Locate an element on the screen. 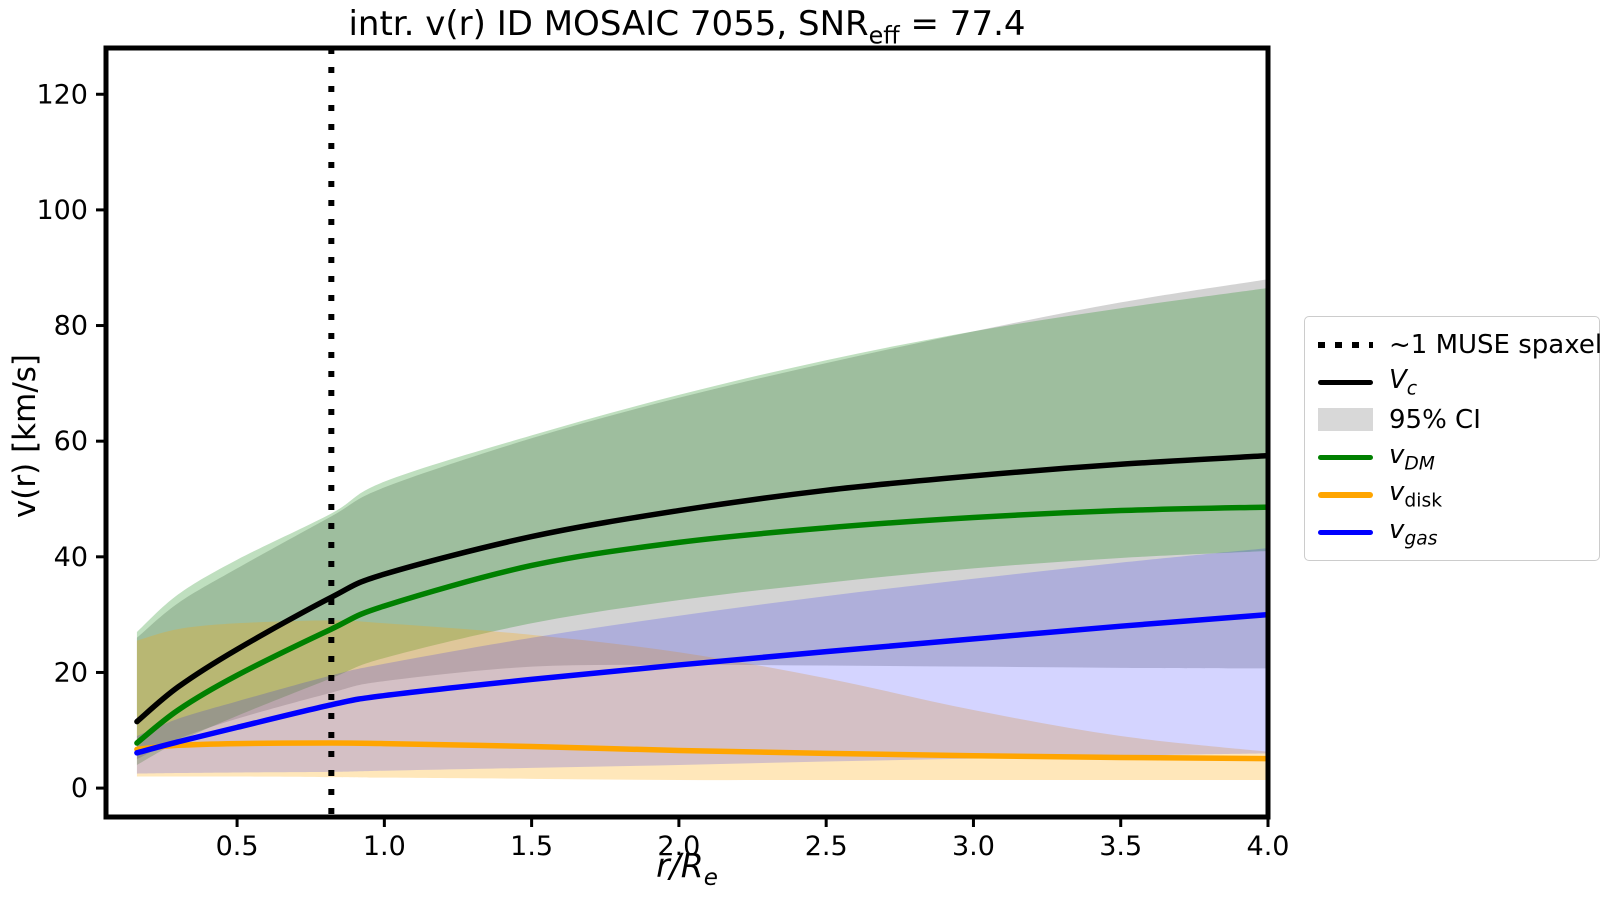  legend-label-muse-spaxel: ~1 MUSE spaxel is located at coordinates (1495, 345).